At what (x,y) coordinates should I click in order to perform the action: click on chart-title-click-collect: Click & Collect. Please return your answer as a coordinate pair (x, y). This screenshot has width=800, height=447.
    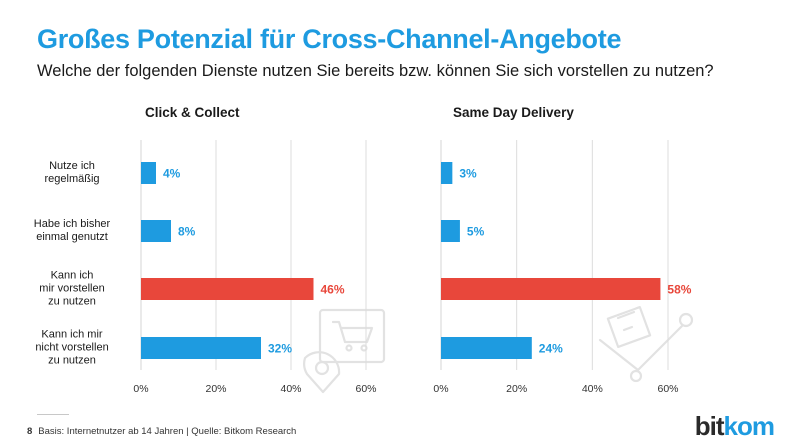
    Looking at the image, I should click on (192, 112).